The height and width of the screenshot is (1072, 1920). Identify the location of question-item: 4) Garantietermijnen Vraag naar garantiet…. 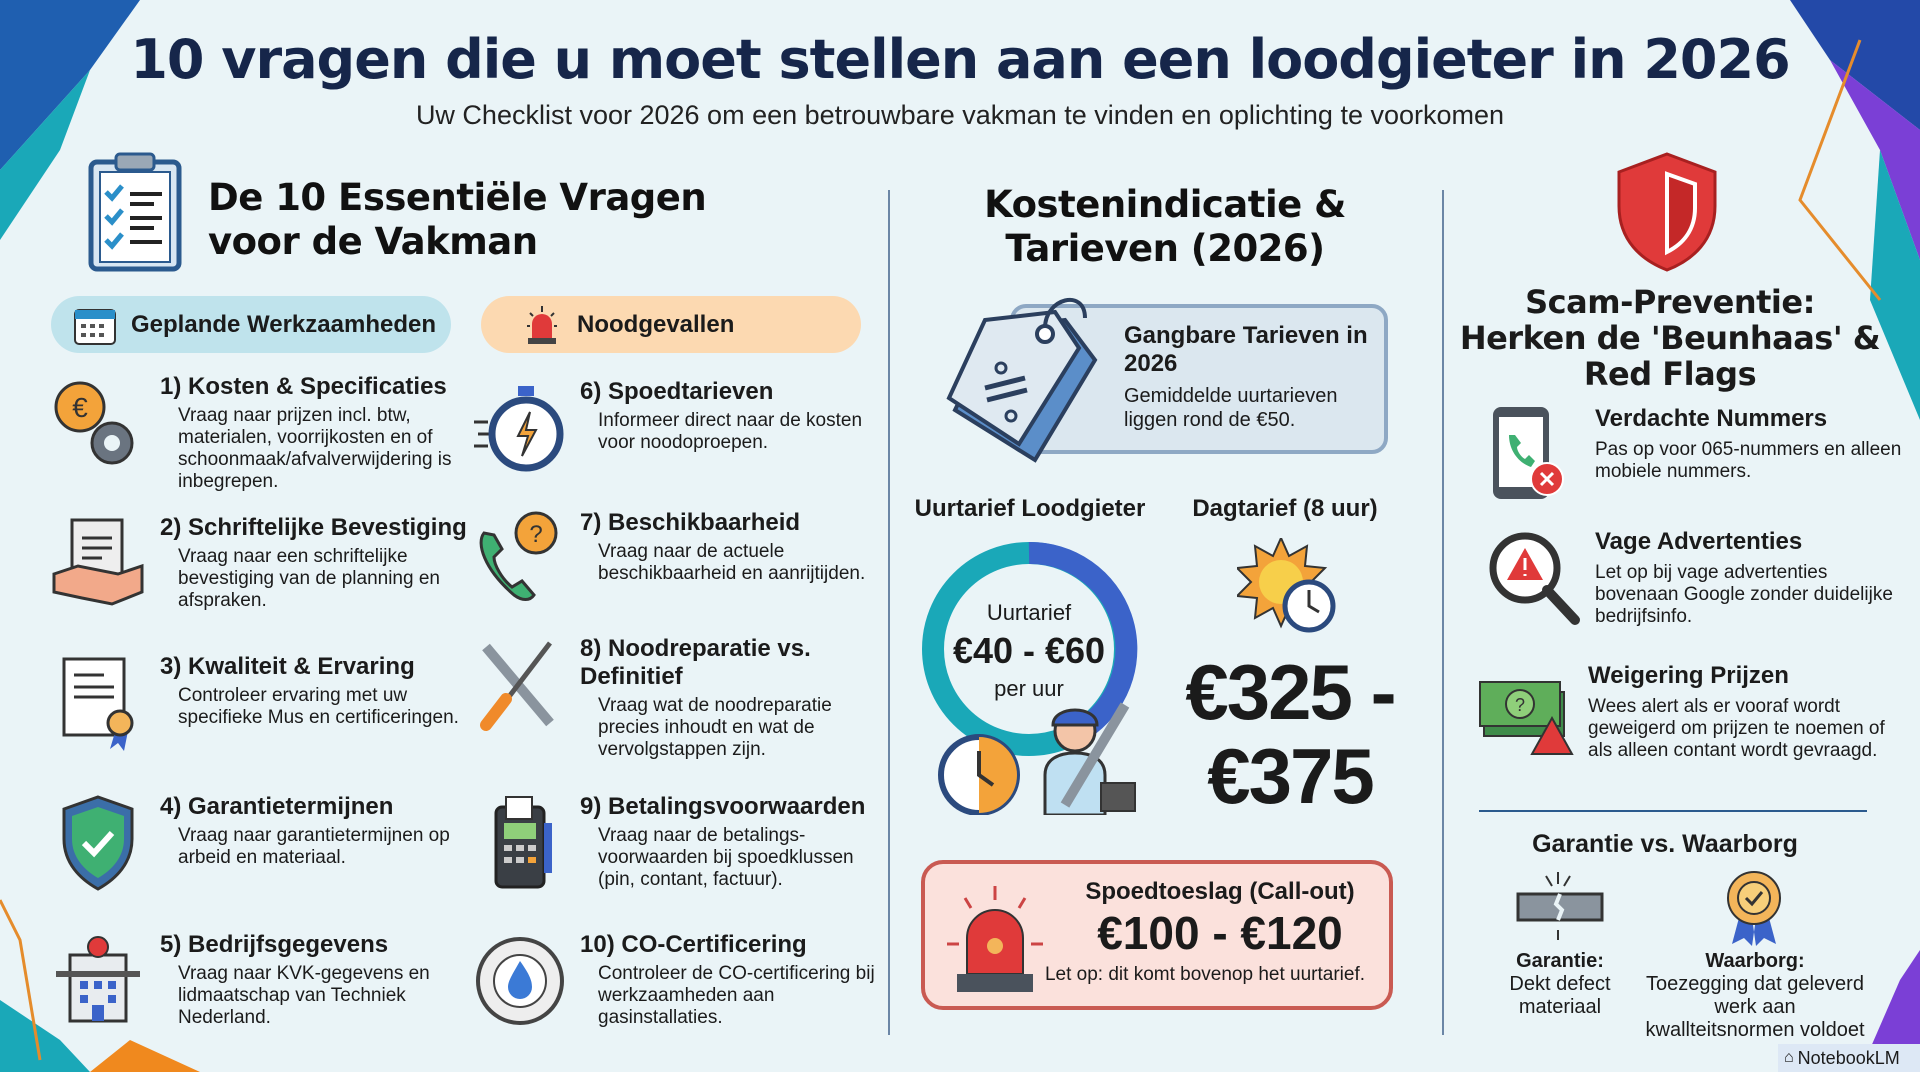
(255, 843).